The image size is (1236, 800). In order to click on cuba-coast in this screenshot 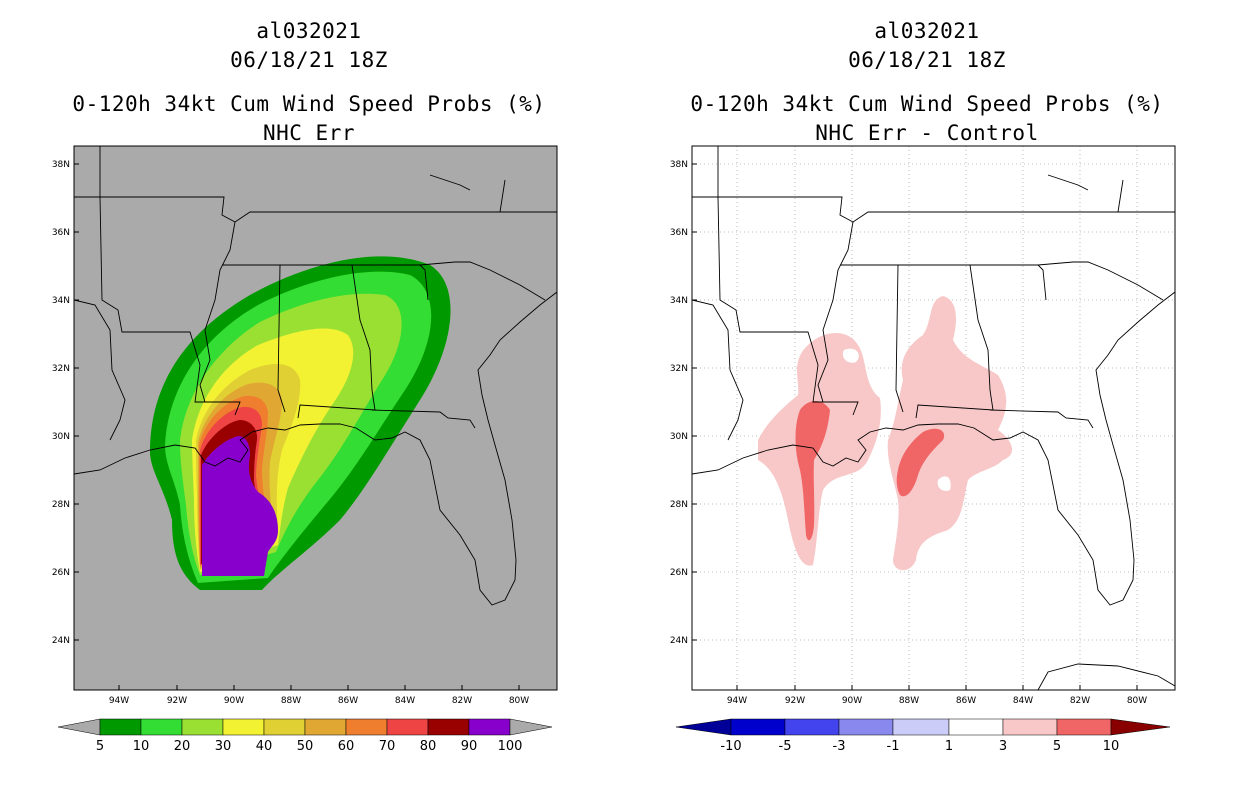, I will do `click(1106, 676)`.